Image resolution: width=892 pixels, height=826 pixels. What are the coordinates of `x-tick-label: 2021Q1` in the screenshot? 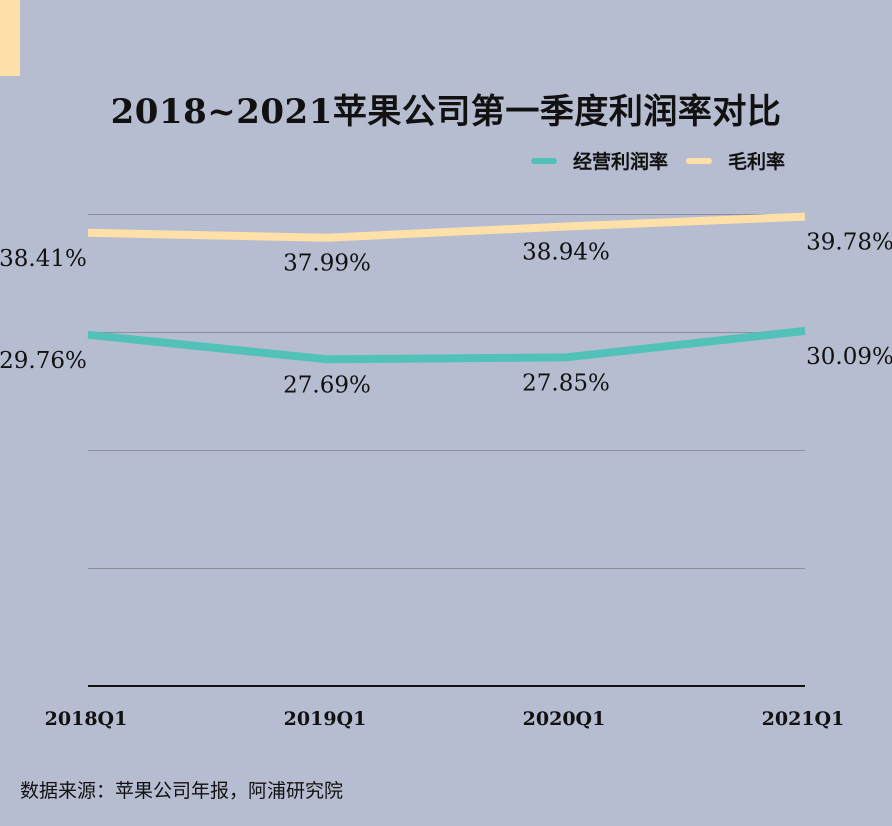 It's located at (803, 719).